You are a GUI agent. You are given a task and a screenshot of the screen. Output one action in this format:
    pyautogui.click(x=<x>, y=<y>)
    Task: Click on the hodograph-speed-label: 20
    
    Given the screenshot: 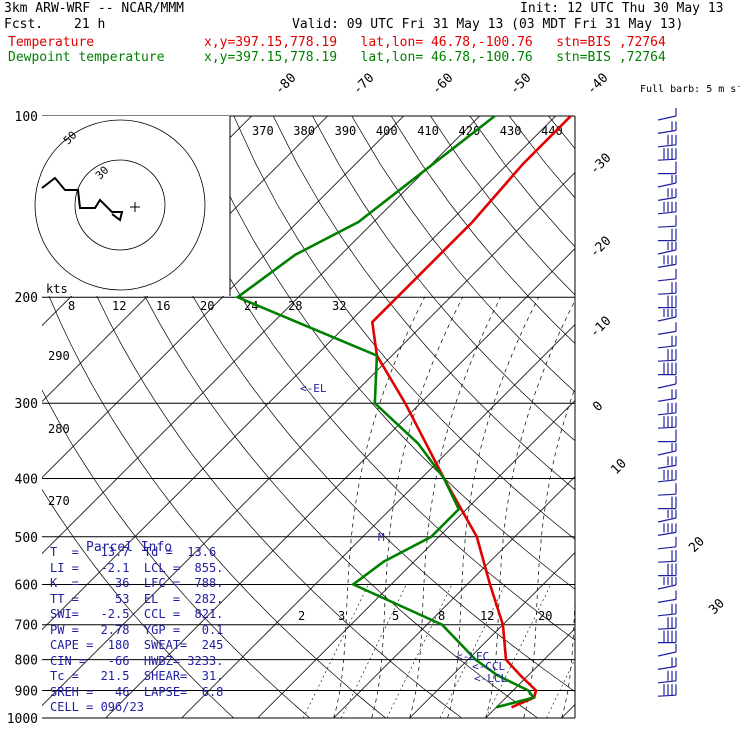 What is the action you would take?
    pyautogui.click(x=207, y=306)
    